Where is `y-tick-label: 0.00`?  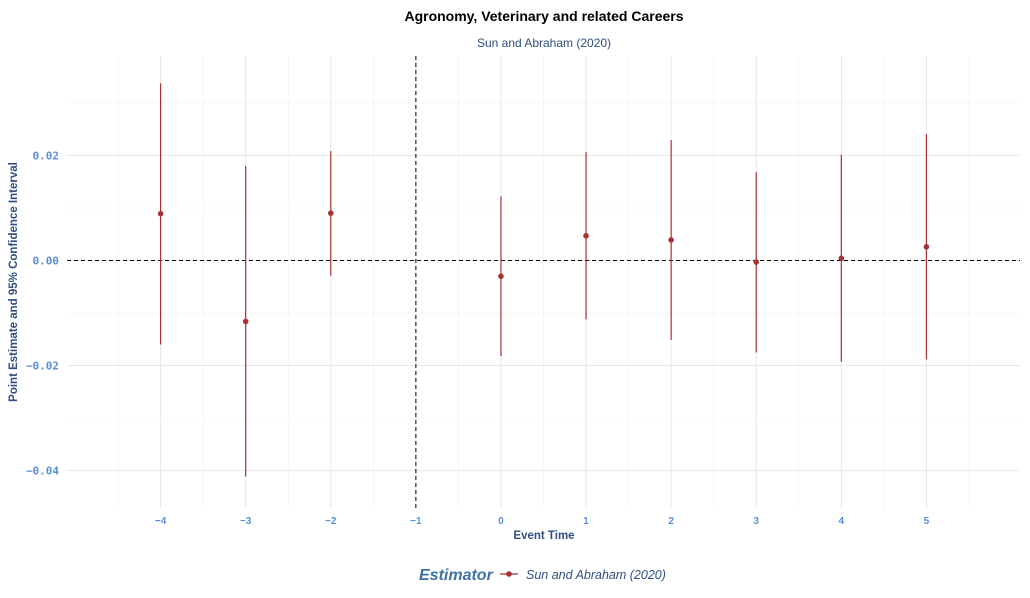
y-tick-label: 0.00 is located at coordinates (46, 260).